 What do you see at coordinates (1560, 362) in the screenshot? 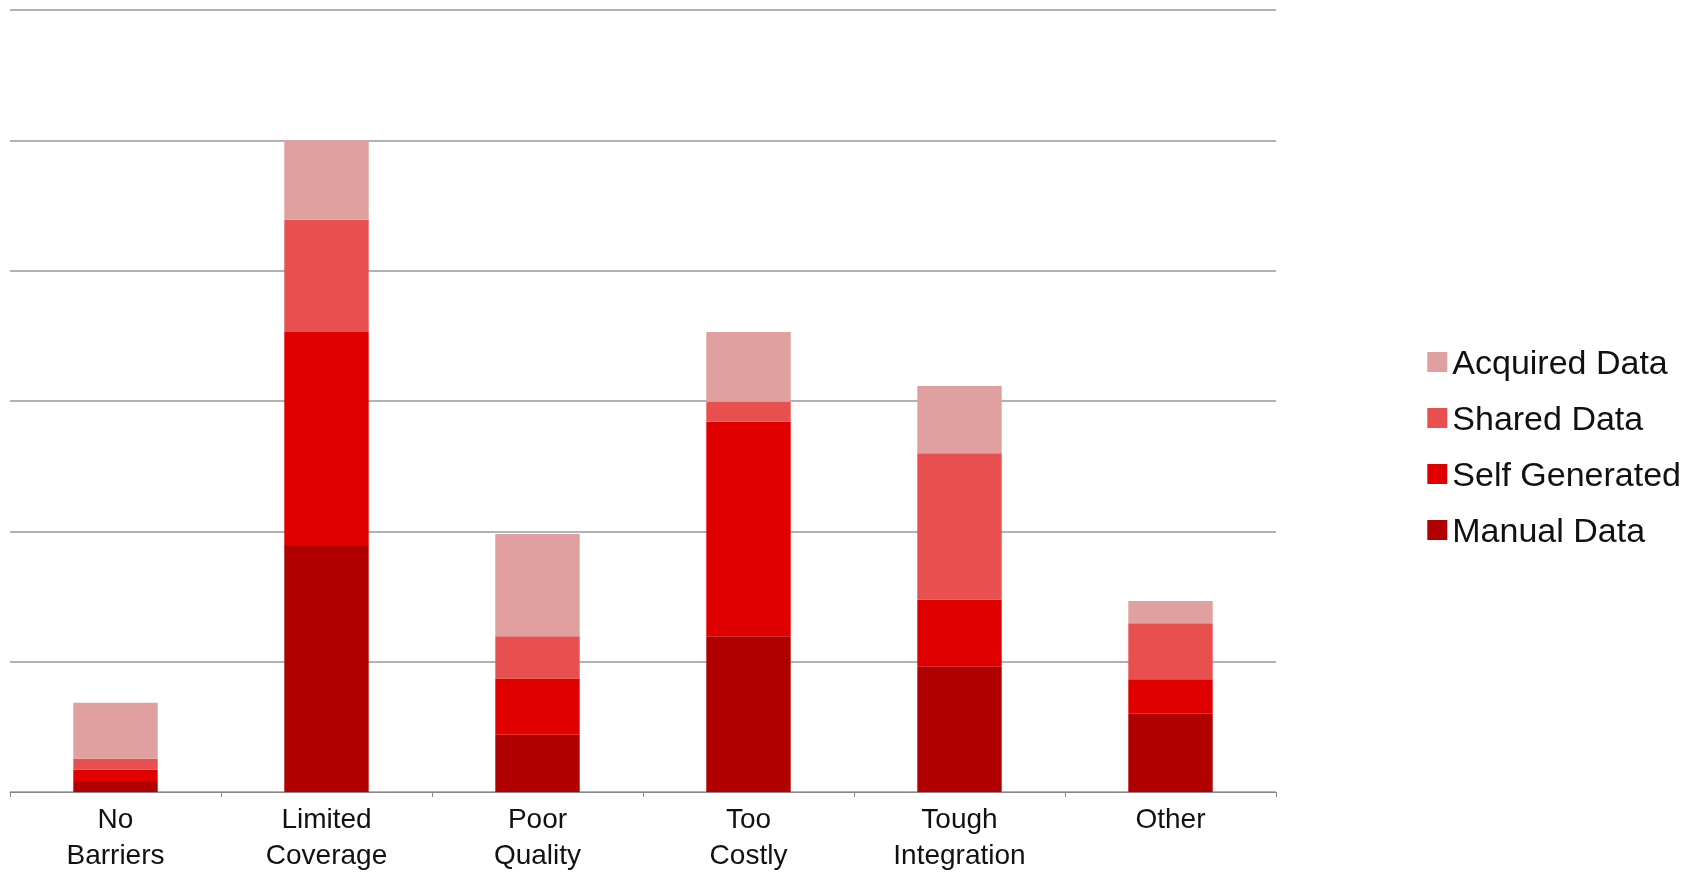
I see `legend-label: Acquired Data` at bounding box center [1560, 362].